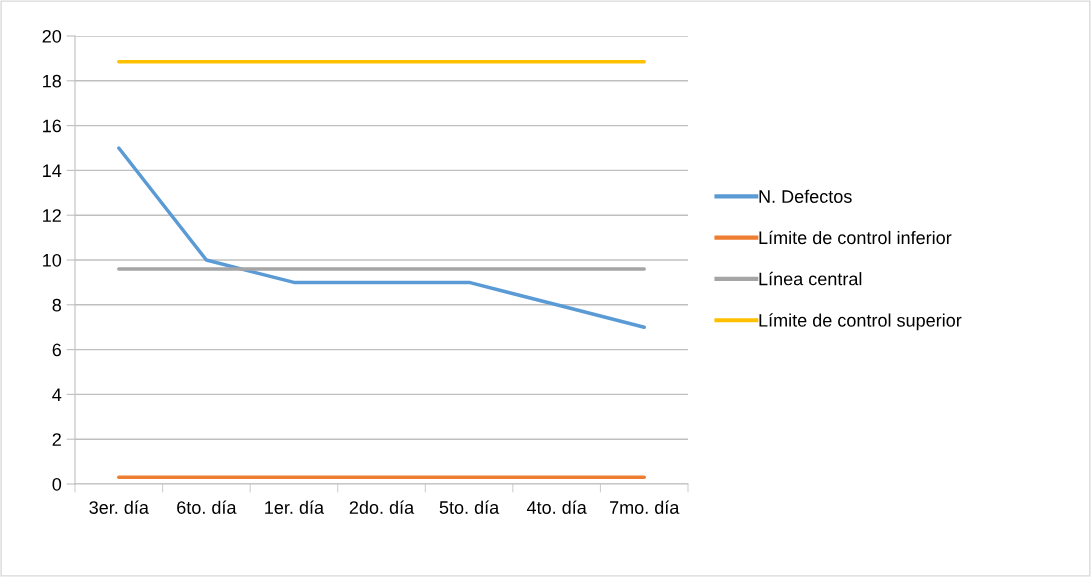 The height and width of the screenshot is (577, 1092). I want to click on y-tick-label: 12, so click(52, 215).